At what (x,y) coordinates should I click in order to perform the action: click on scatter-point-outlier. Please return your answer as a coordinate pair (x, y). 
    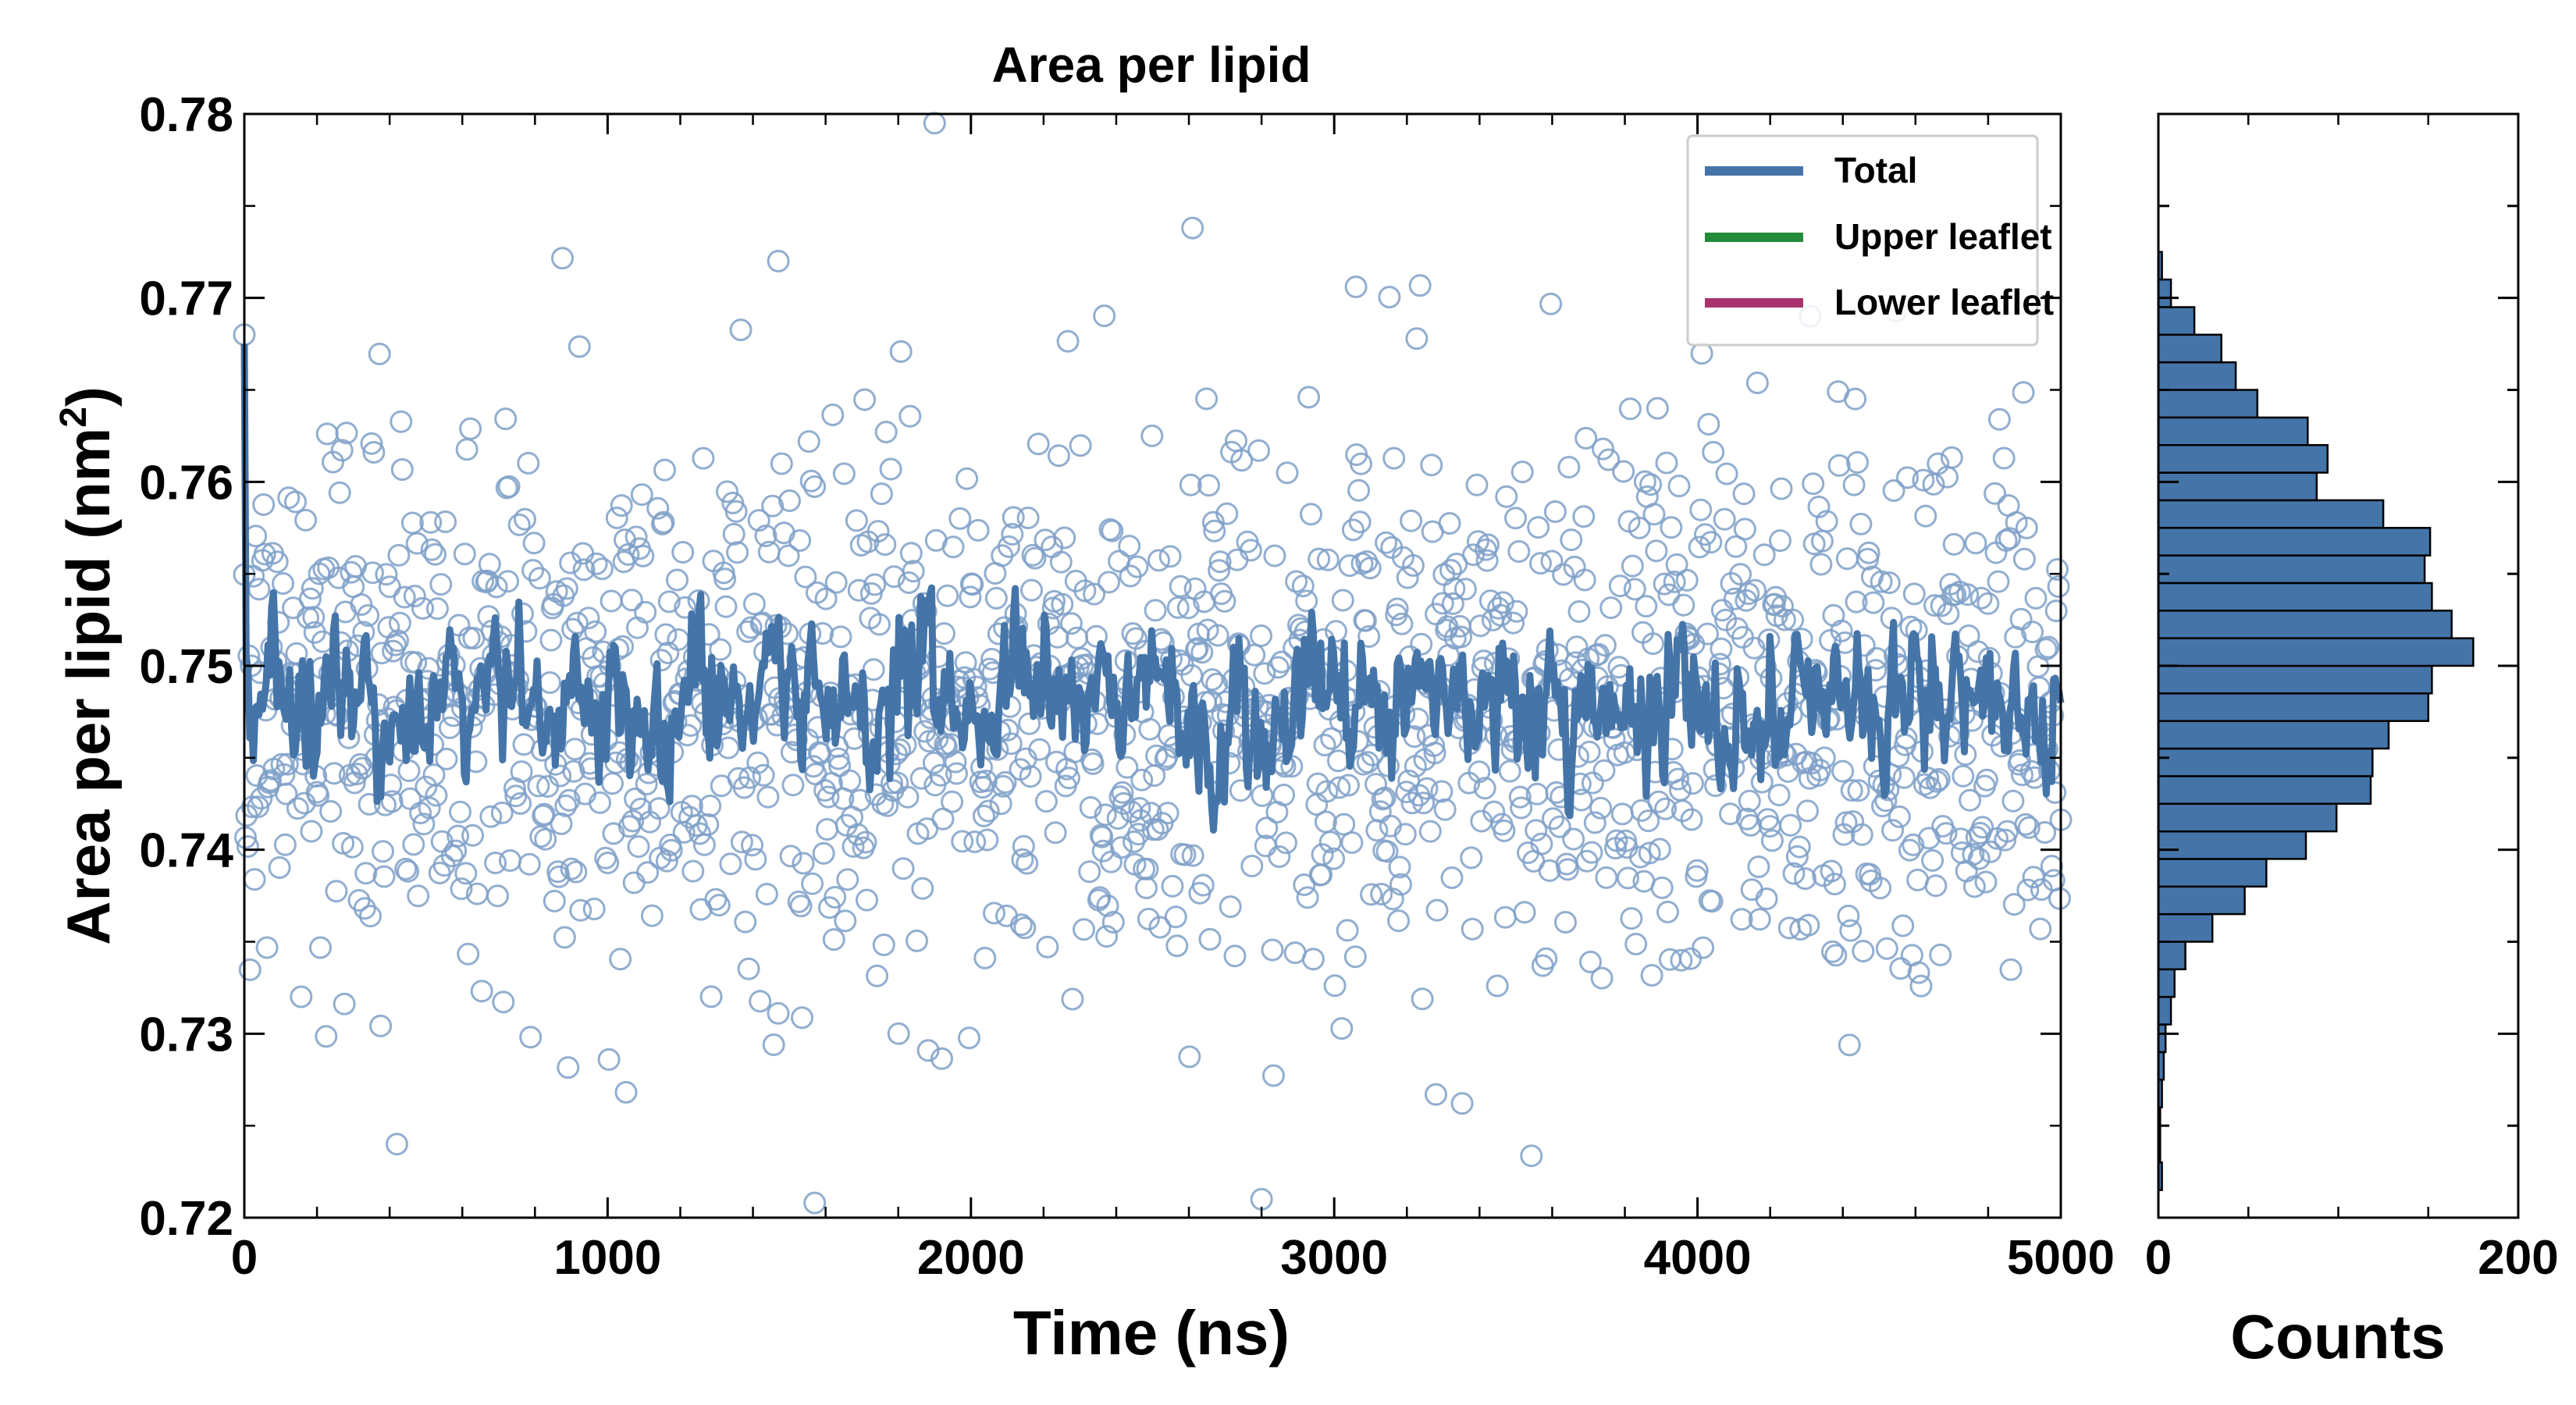
    Looking at the image, I should click on (1192, 228).